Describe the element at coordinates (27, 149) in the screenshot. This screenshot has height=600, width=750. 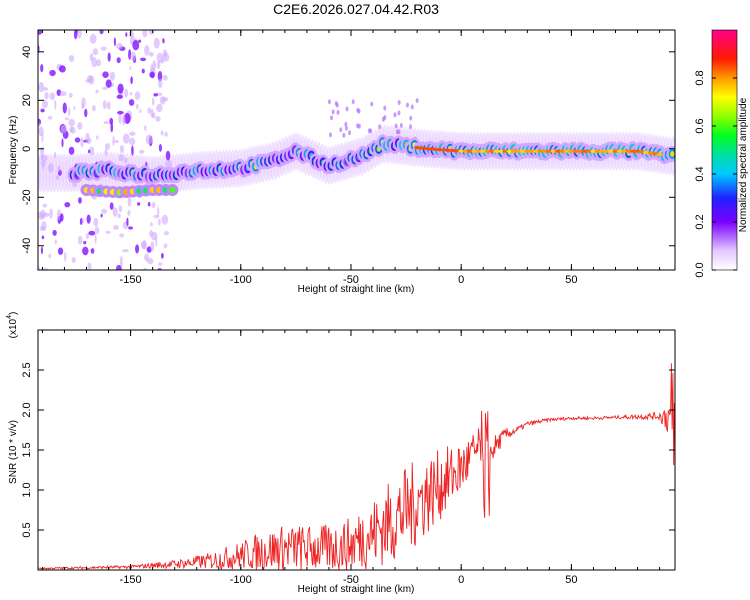
I see `y-tick-label: 0` at that location.